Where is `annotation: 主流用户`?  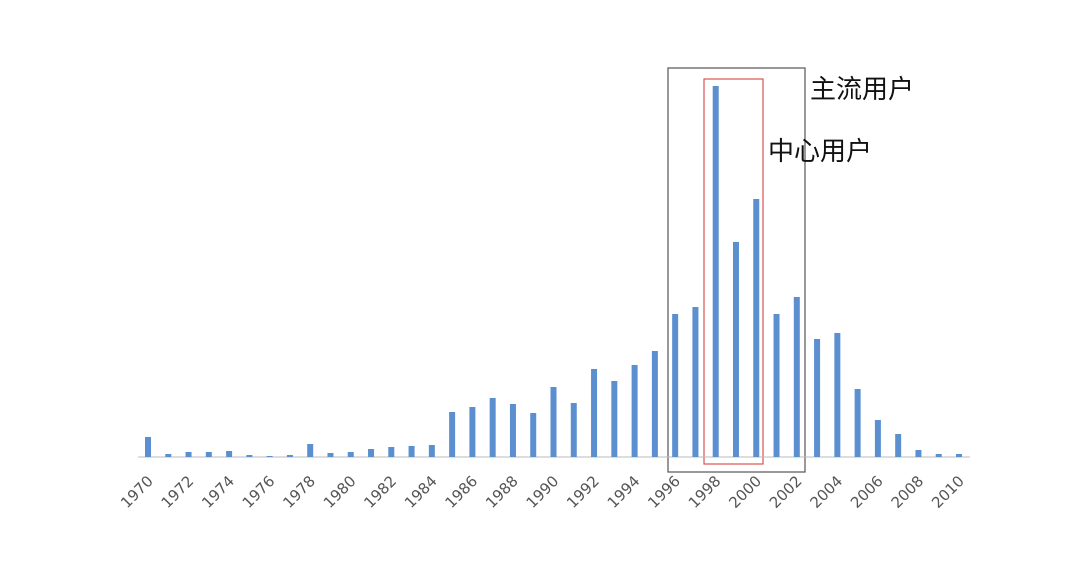 annotation: 主流用户 is located at coordinates (862, 90).